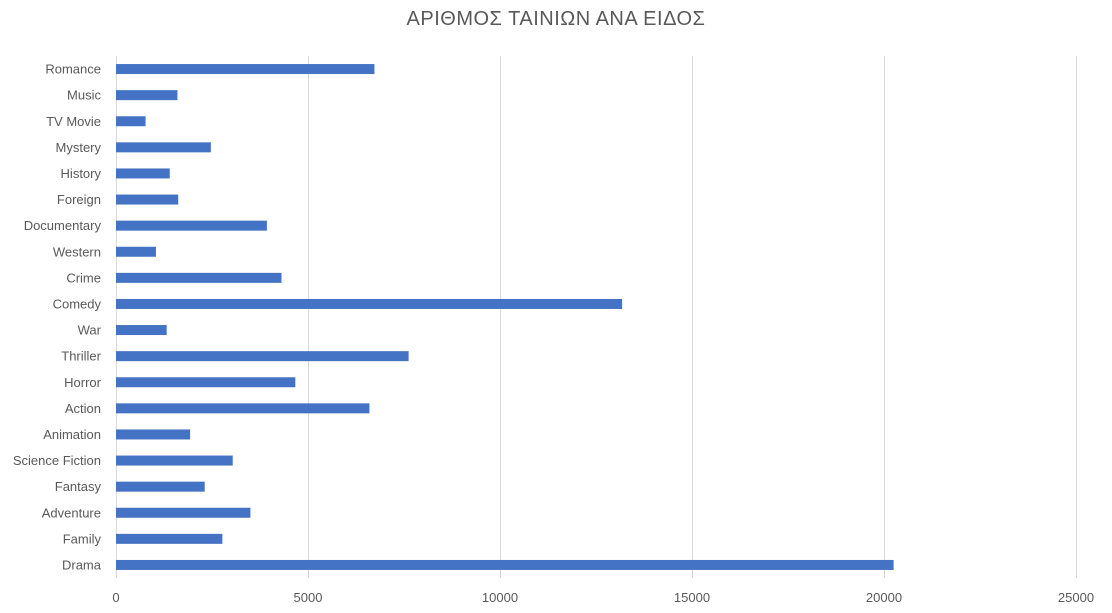 The width and height of the screenshot is (1112, 613). Describe the element at coordinates (83, 277) in the screenshot. I see `category-label: Crime` at that location.